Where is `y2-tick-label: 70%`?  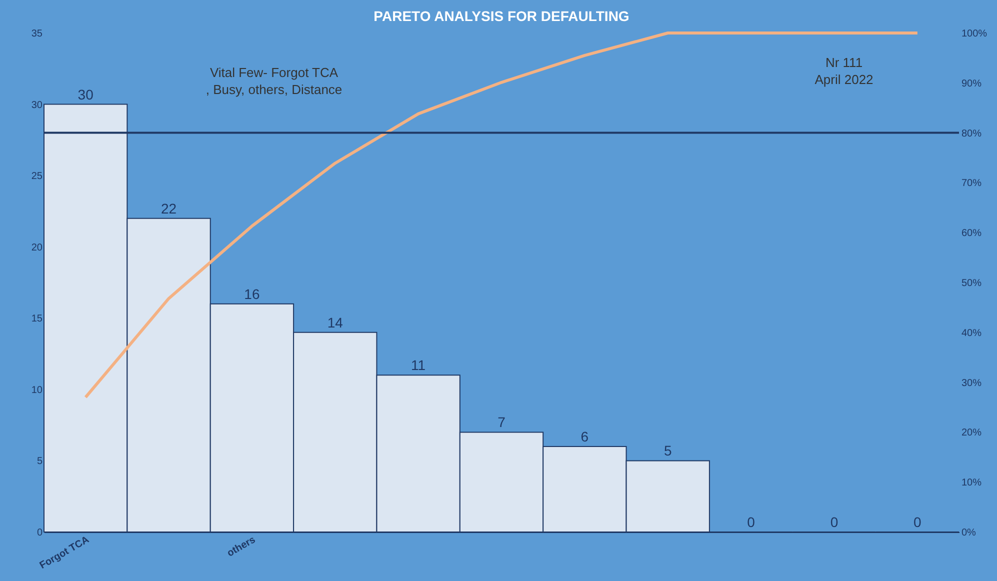 y2-tick-label: 70% is located at coordinates (972, 184).